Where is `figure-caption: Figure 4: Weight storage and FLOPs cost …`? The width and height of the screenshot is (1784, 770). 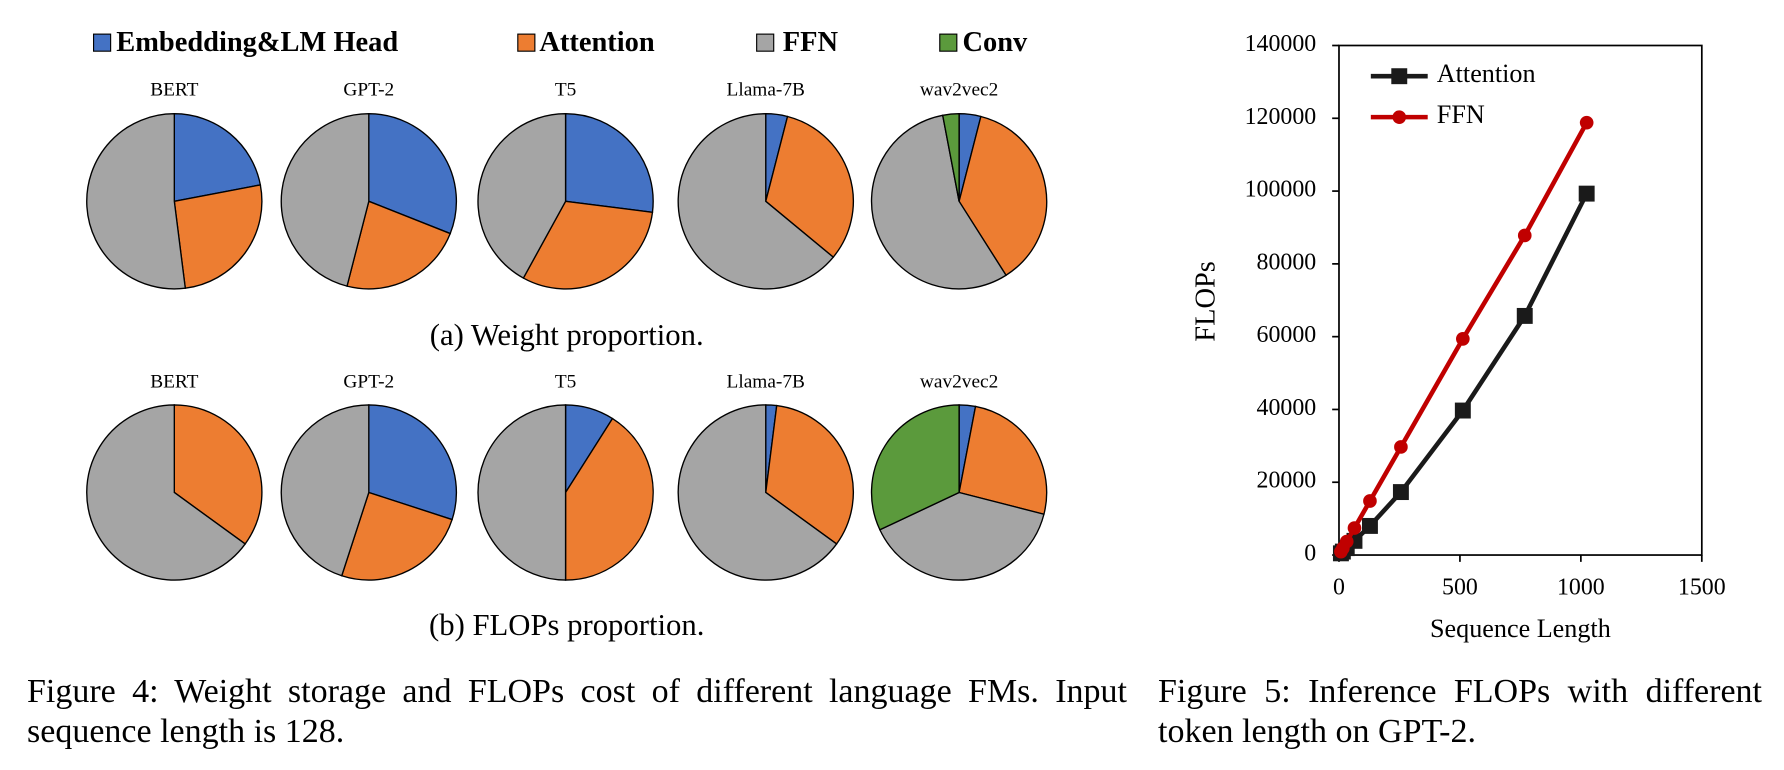
figure-caption: Figure 4: Weight storage and FLOPs cost … is located at coordinates (577, 711).